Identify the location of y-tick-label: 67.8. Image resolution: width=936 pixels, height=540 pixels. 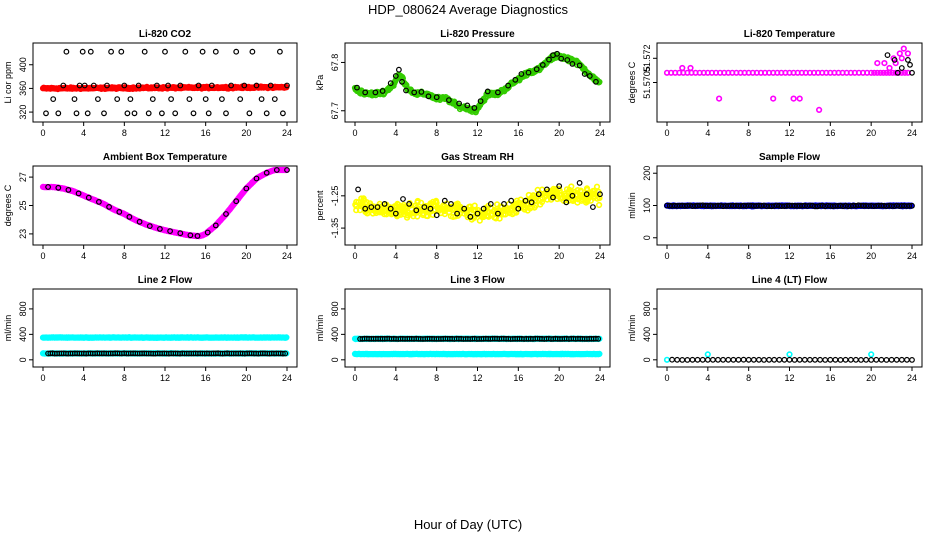
(335, 63).